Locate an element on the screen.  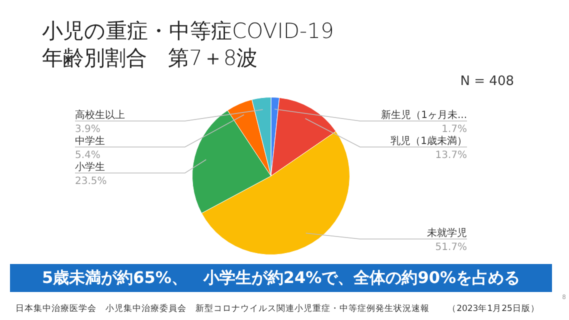
text: 5歳未満が約65%、 小学生が約24%で、全体の約90%を占める is located at coordinates (281, 278).